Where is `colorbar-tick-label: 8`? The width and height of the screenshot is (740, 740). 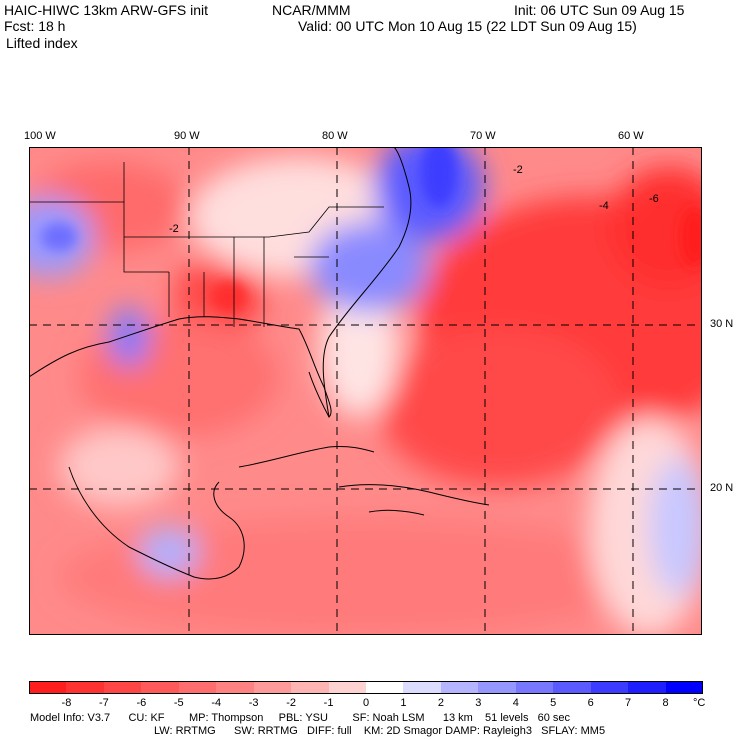
colorbar-tick-label: 8 is located at coordinates (665, 703).